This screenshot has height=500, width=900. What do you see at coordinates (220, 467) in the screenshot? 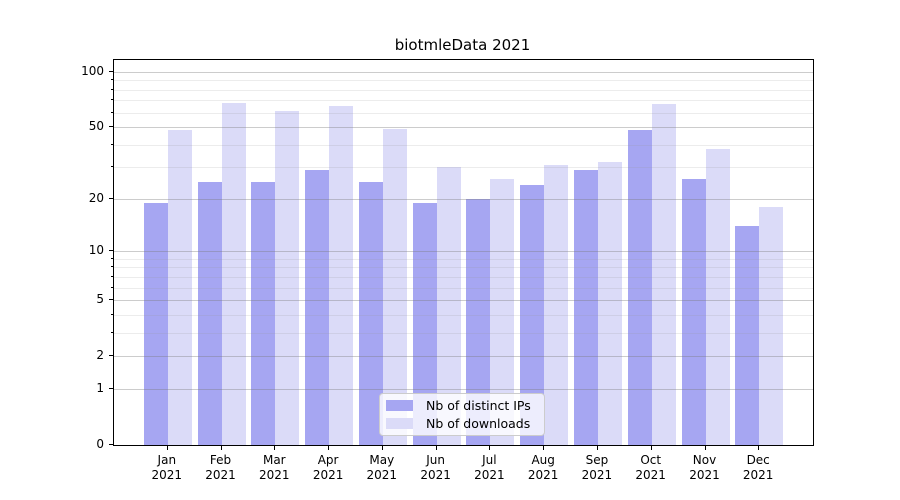
I see `x-tick-label-feb: Feb 2021` at bounding box center [220, 467].